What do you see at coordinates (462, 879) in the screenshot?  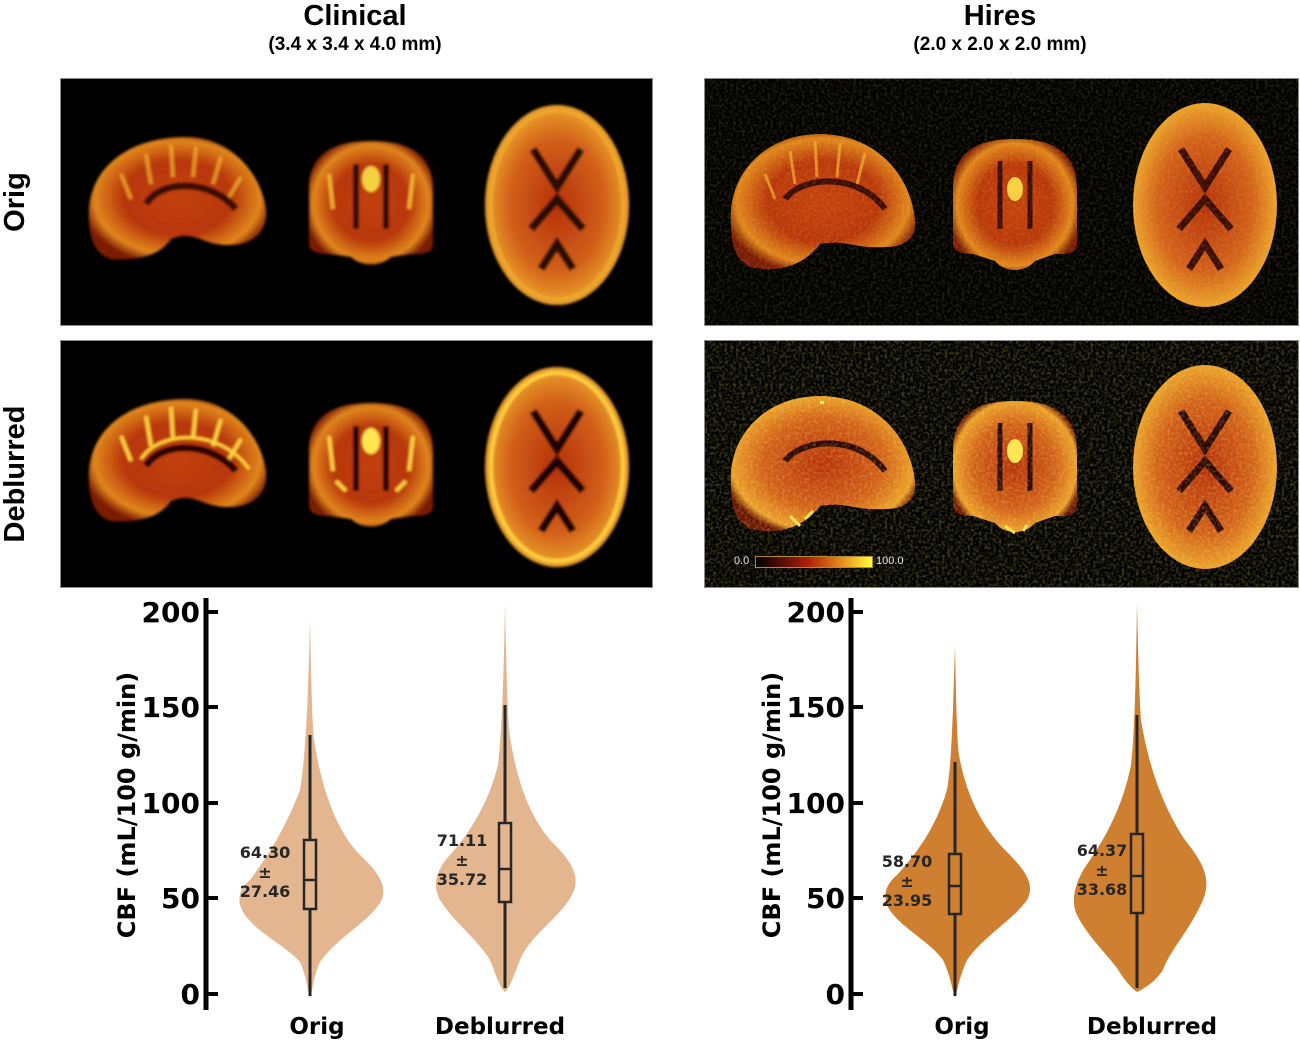 I see `sd-value: 35.72` at bounding box center [462, 879].